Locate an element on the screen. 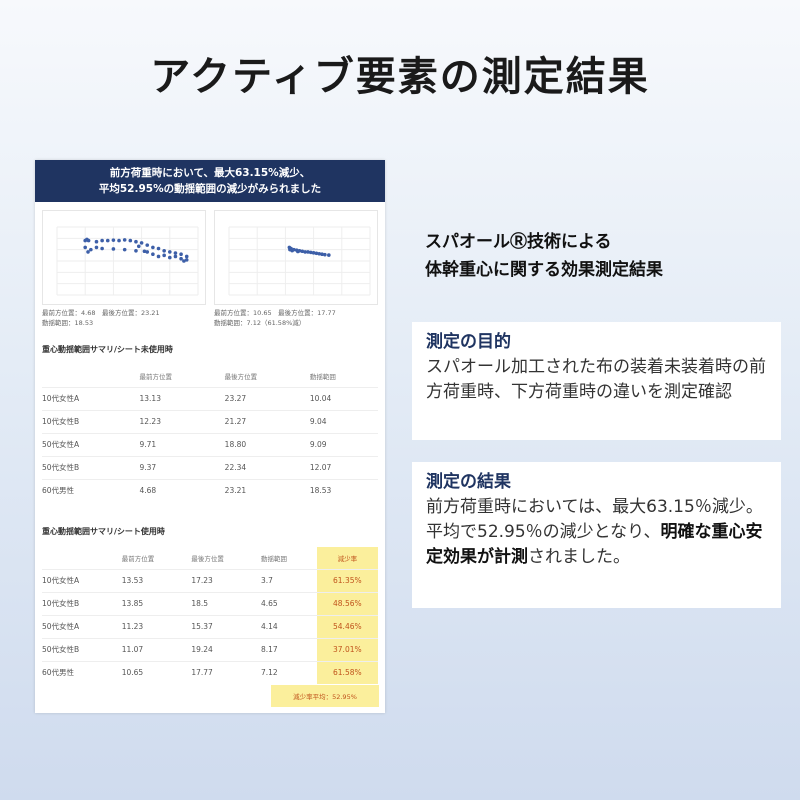 The width and height of the screenshot is (800, 800). table-cell: 17.23 is located at coordinates (226, 580).